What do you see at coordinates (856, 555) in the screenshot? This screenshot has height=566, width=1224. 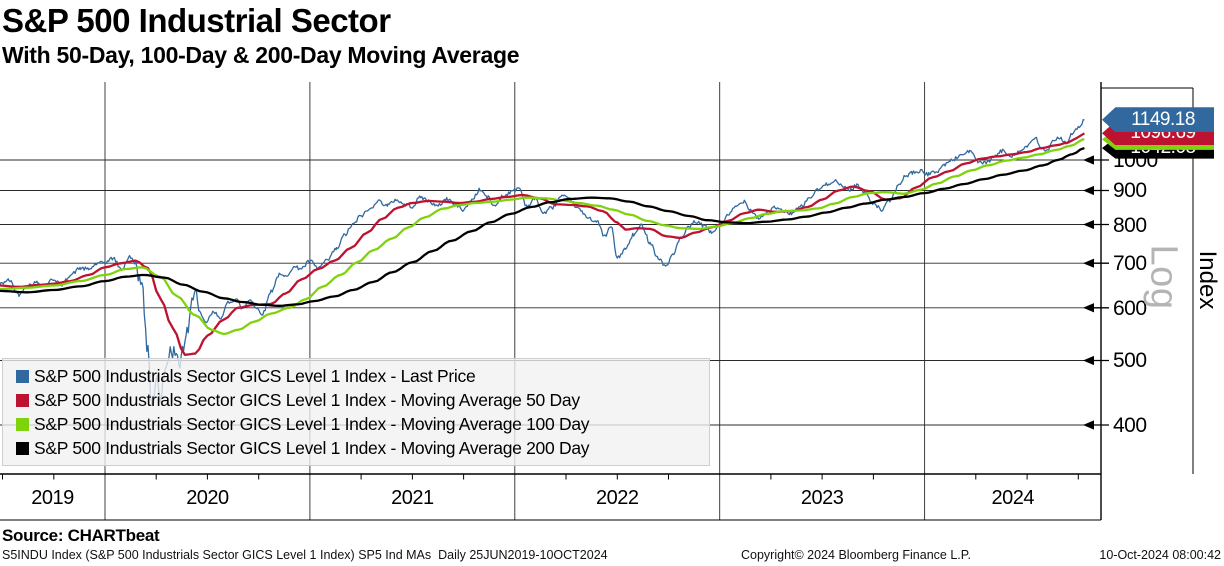 I see `footer-copyright: Copyright© 2024 Bloomberg Finance L.P.` at bounding box center [856, 555].